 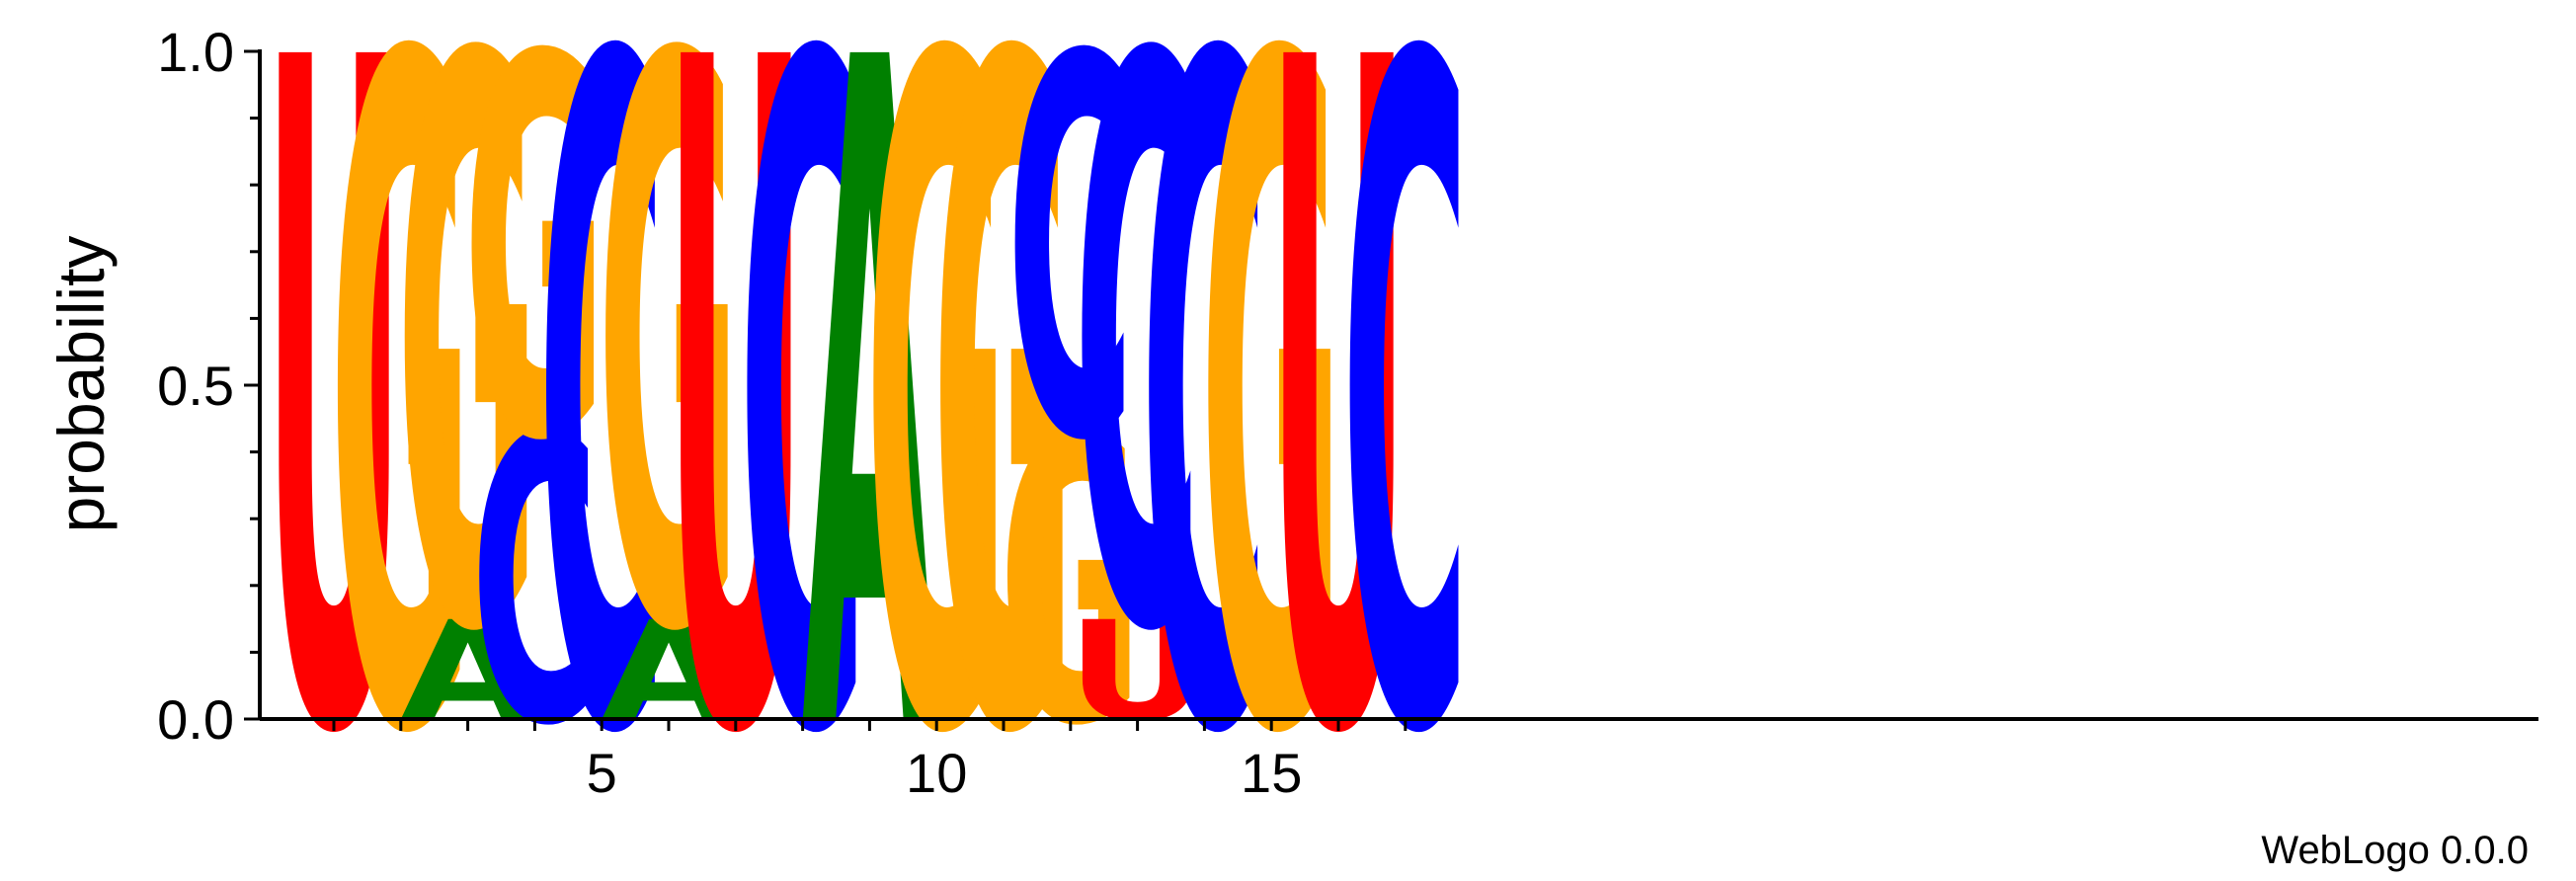 I want to click on logo-letter-g-pos-11: G, so click(x=1003, y=441).